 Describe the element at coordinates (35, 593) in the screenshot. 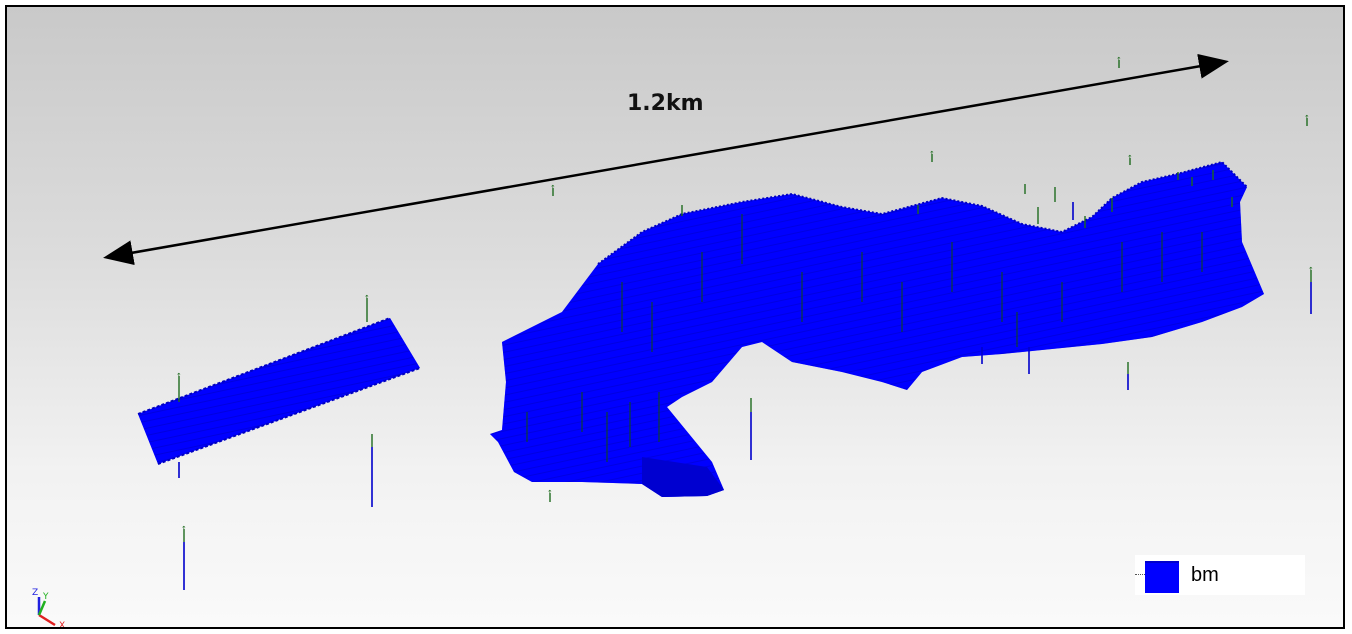

I see `axis-z-label: Z` at that location.